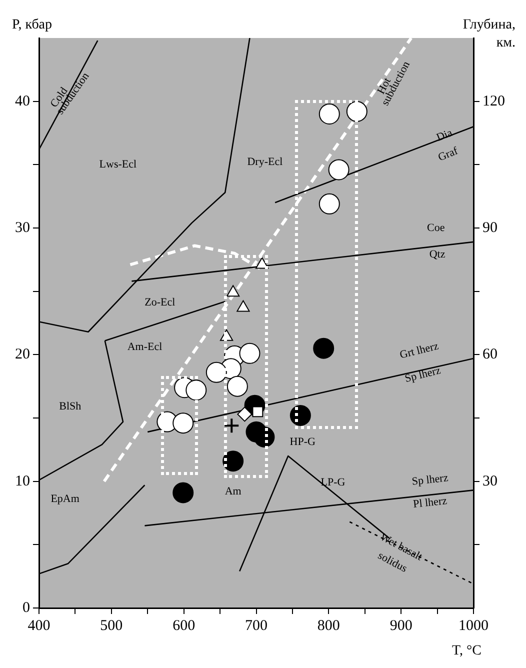 Image resolution: width=526 pixels, height=668 pixels. I want to click on annotation: Coe, so click(435, 228).